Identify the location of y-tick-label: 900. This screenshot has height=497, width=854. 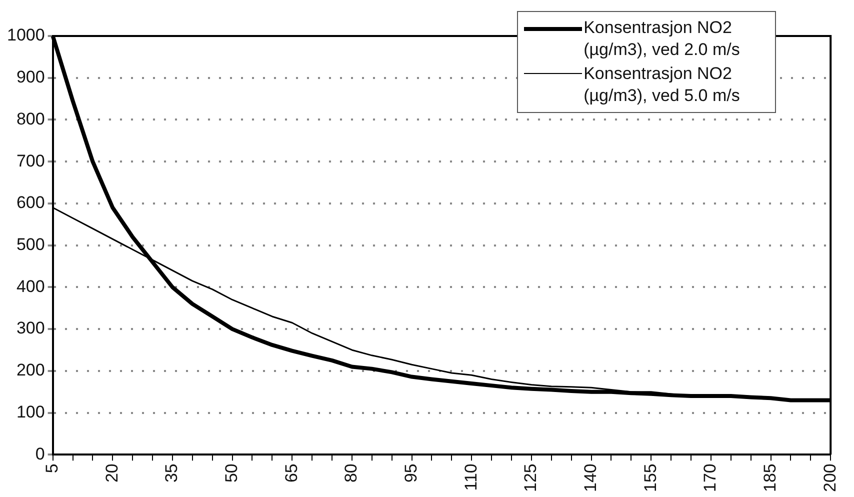
(30, 77).